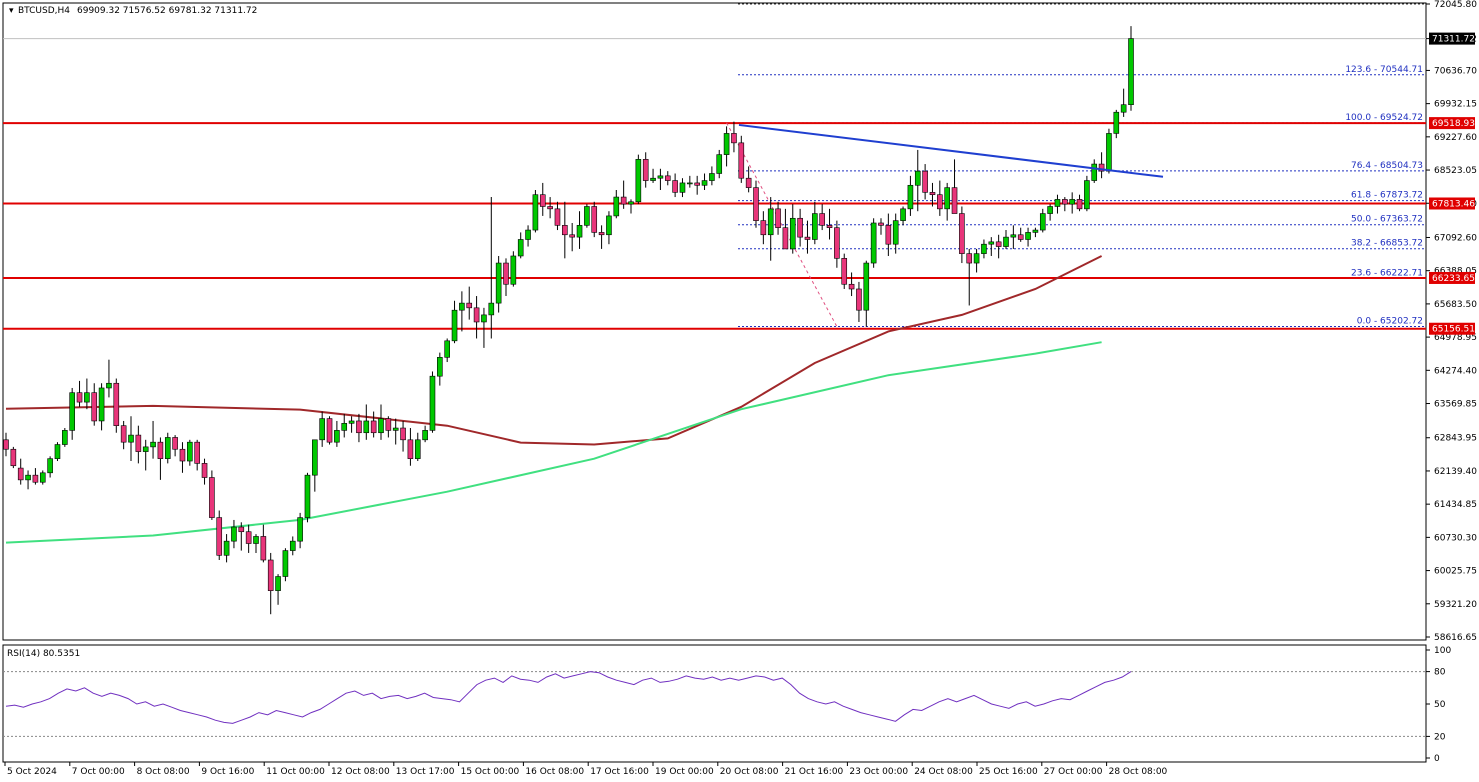 This screenshot has width=1479, height=782. Describe the element at coordinates (11, 11) in the screenshot. I see `symbol-dropdown-arrow: ▾` at that location.